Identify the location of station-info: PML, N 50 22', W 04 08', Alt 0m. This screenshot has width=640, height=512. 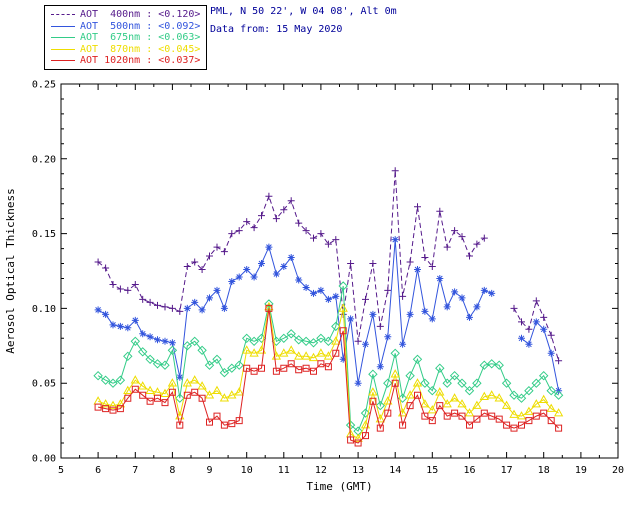
(303, 11).